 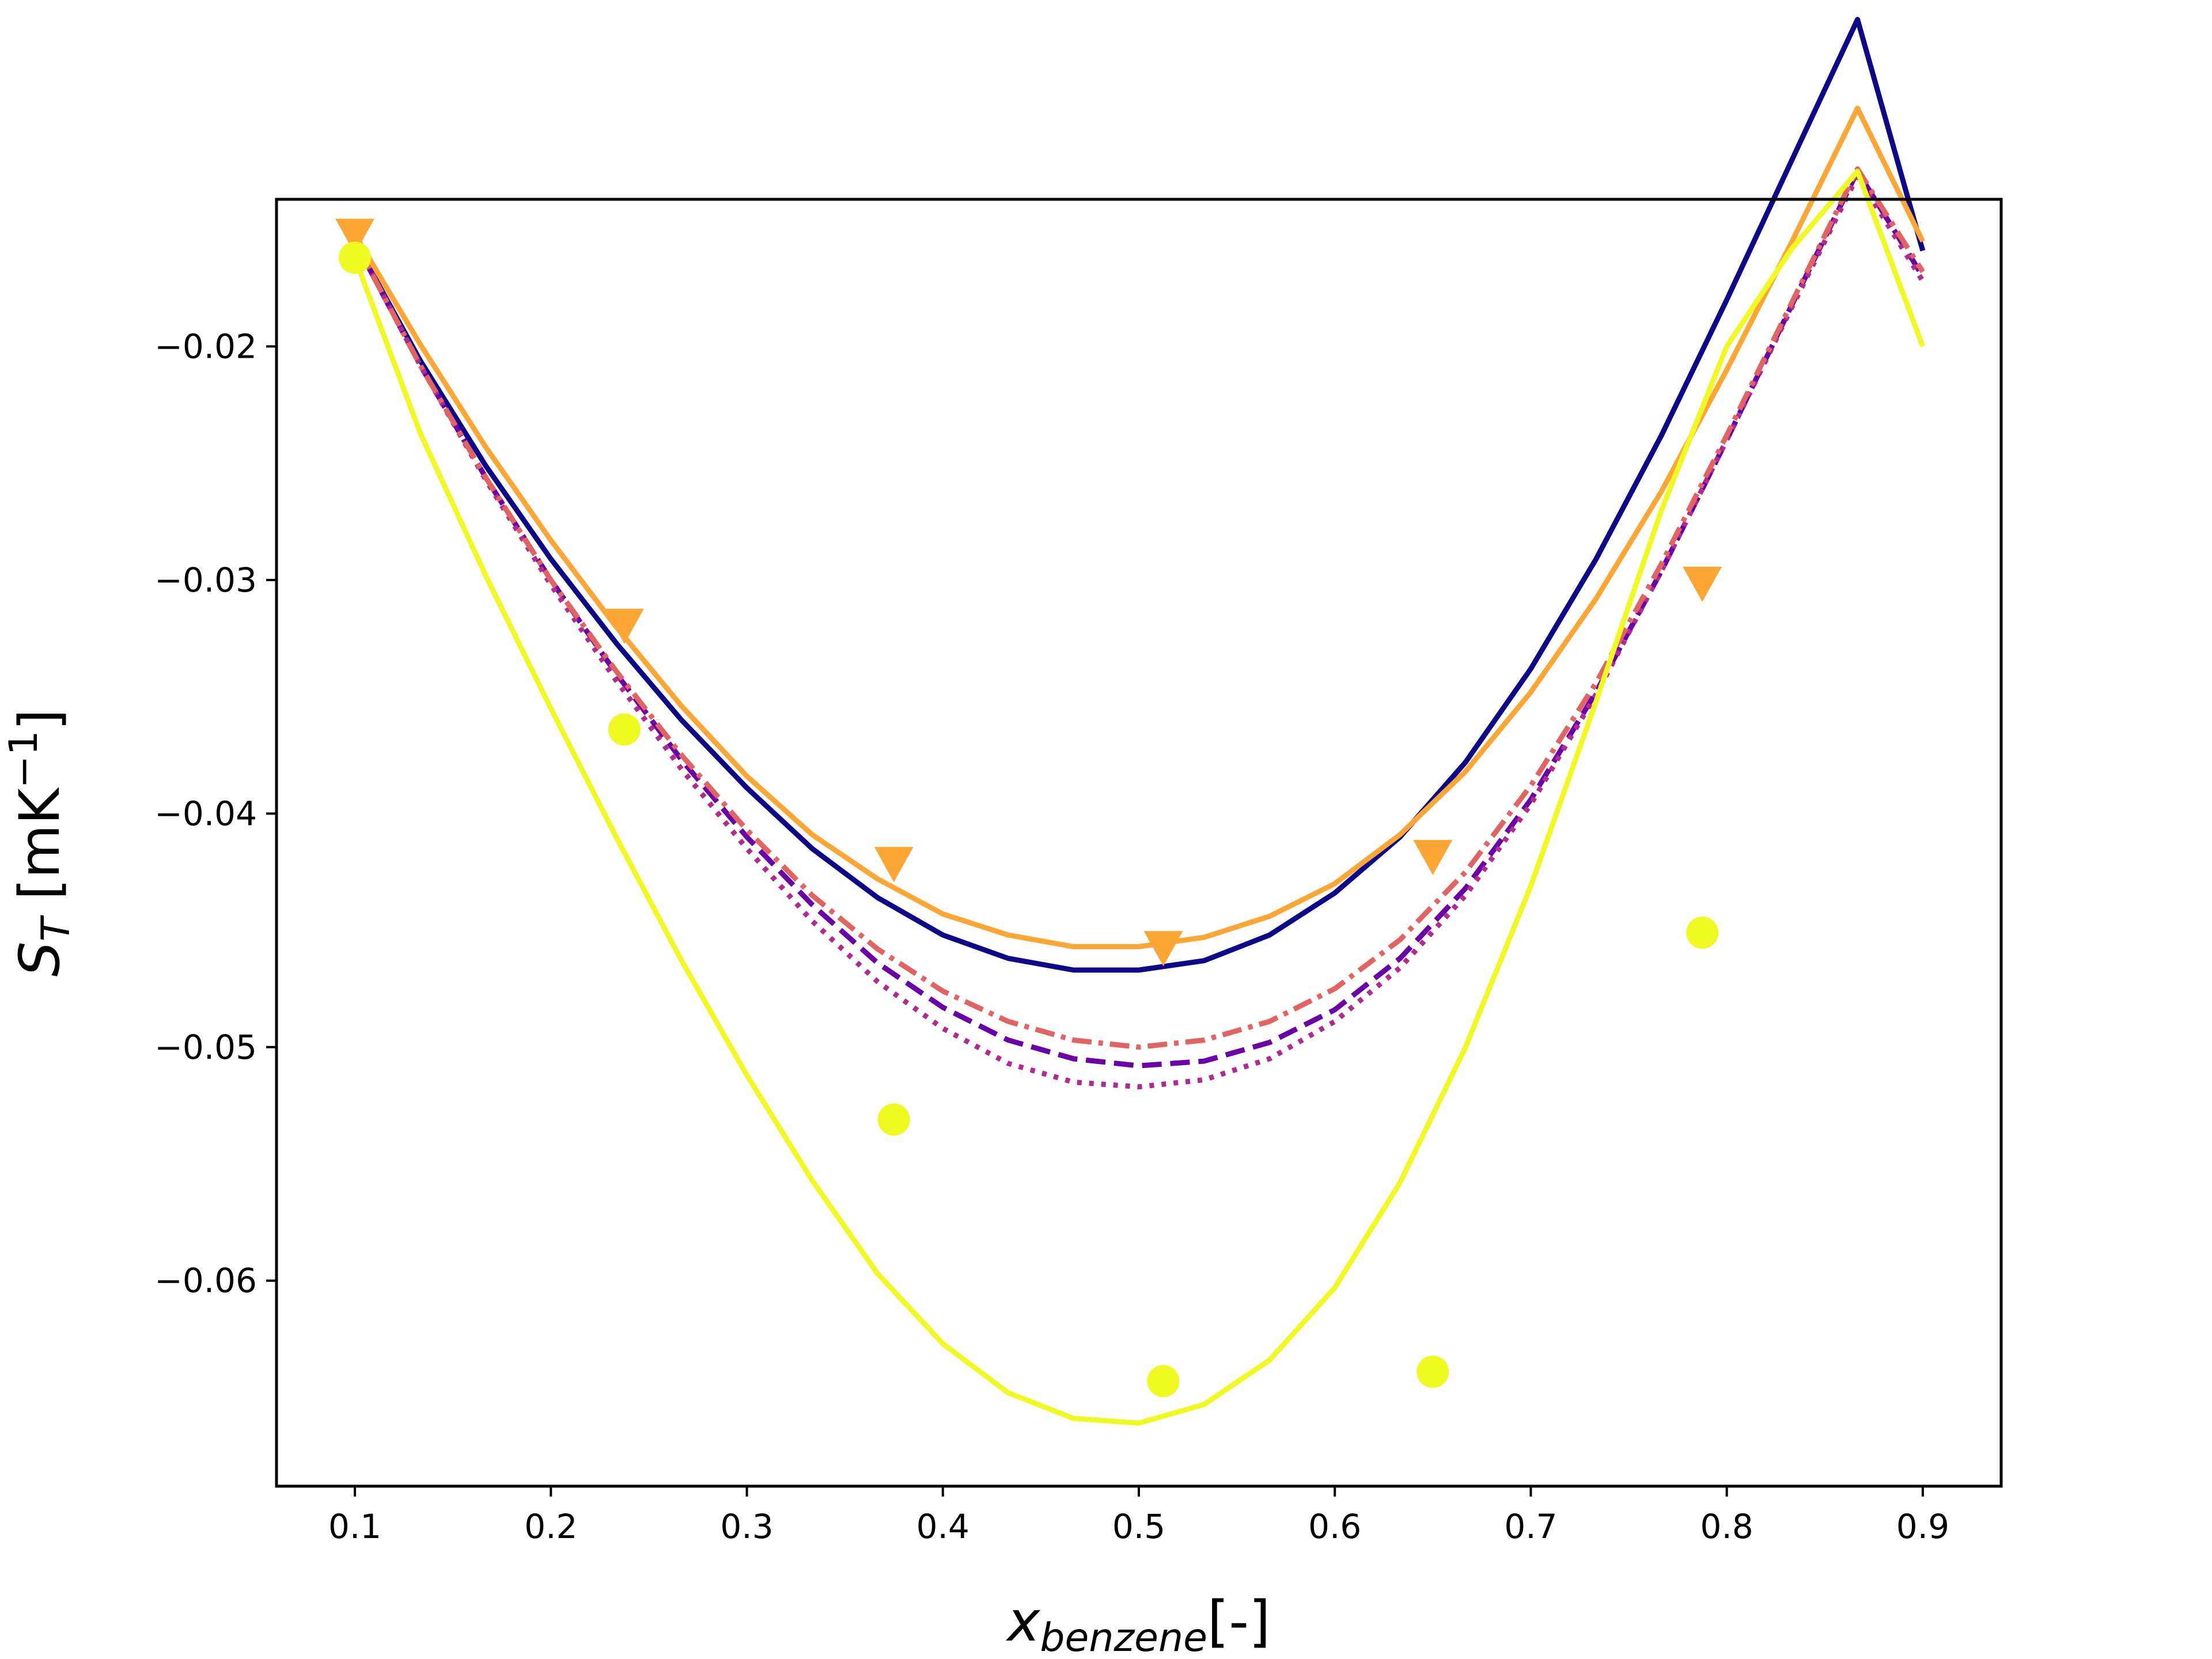 I want to click on x-tick-label: 0.8, so click(x=1726, y=1526).